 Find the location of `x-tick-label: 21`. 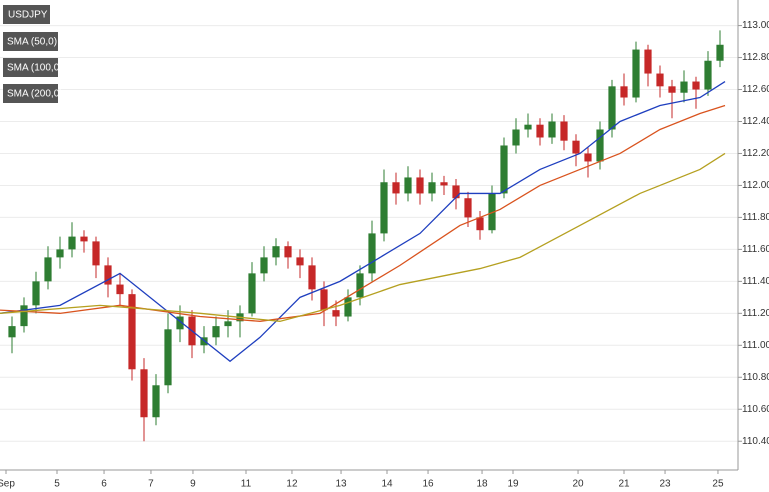

x-tick-label: 21 is located at coordinates (624, 484).